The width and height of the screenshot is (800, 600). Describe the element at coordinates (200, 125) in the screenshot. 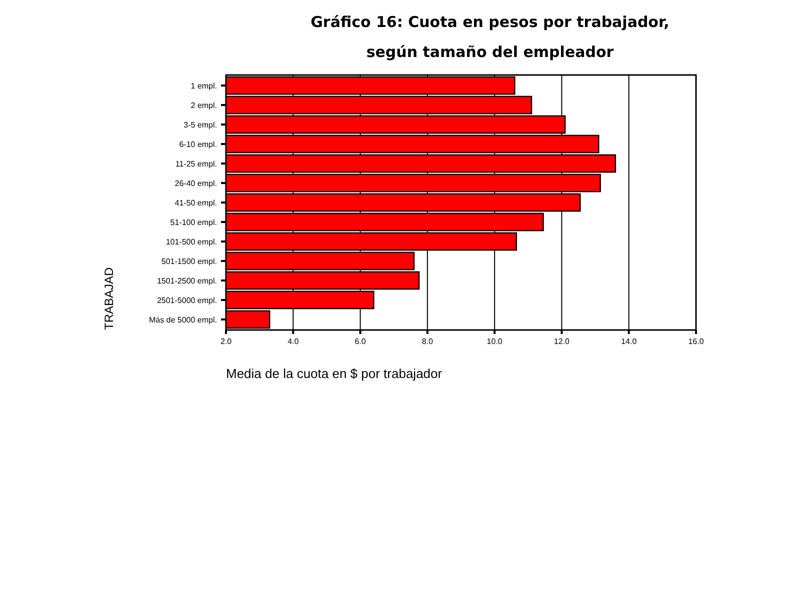

I see `y-tick-label: 3-5 empl.` at that location.